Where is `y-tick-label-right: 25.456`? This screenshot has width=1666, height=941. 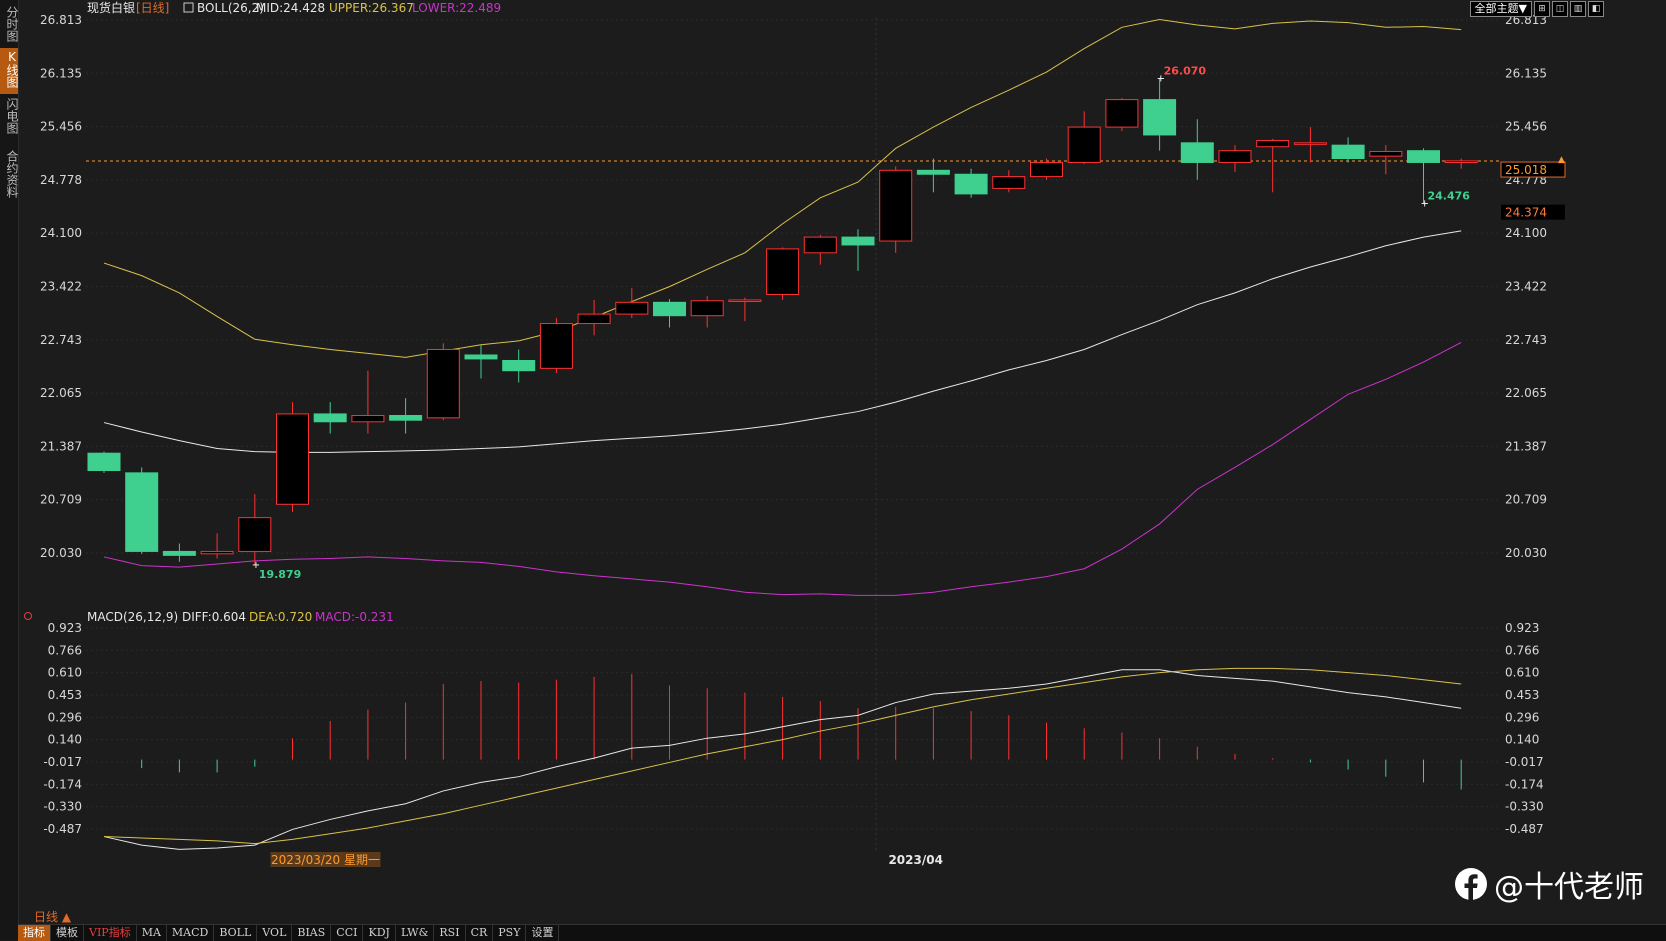
y-tick-label-right: 25.456 is located at coordinates (1526, 127).